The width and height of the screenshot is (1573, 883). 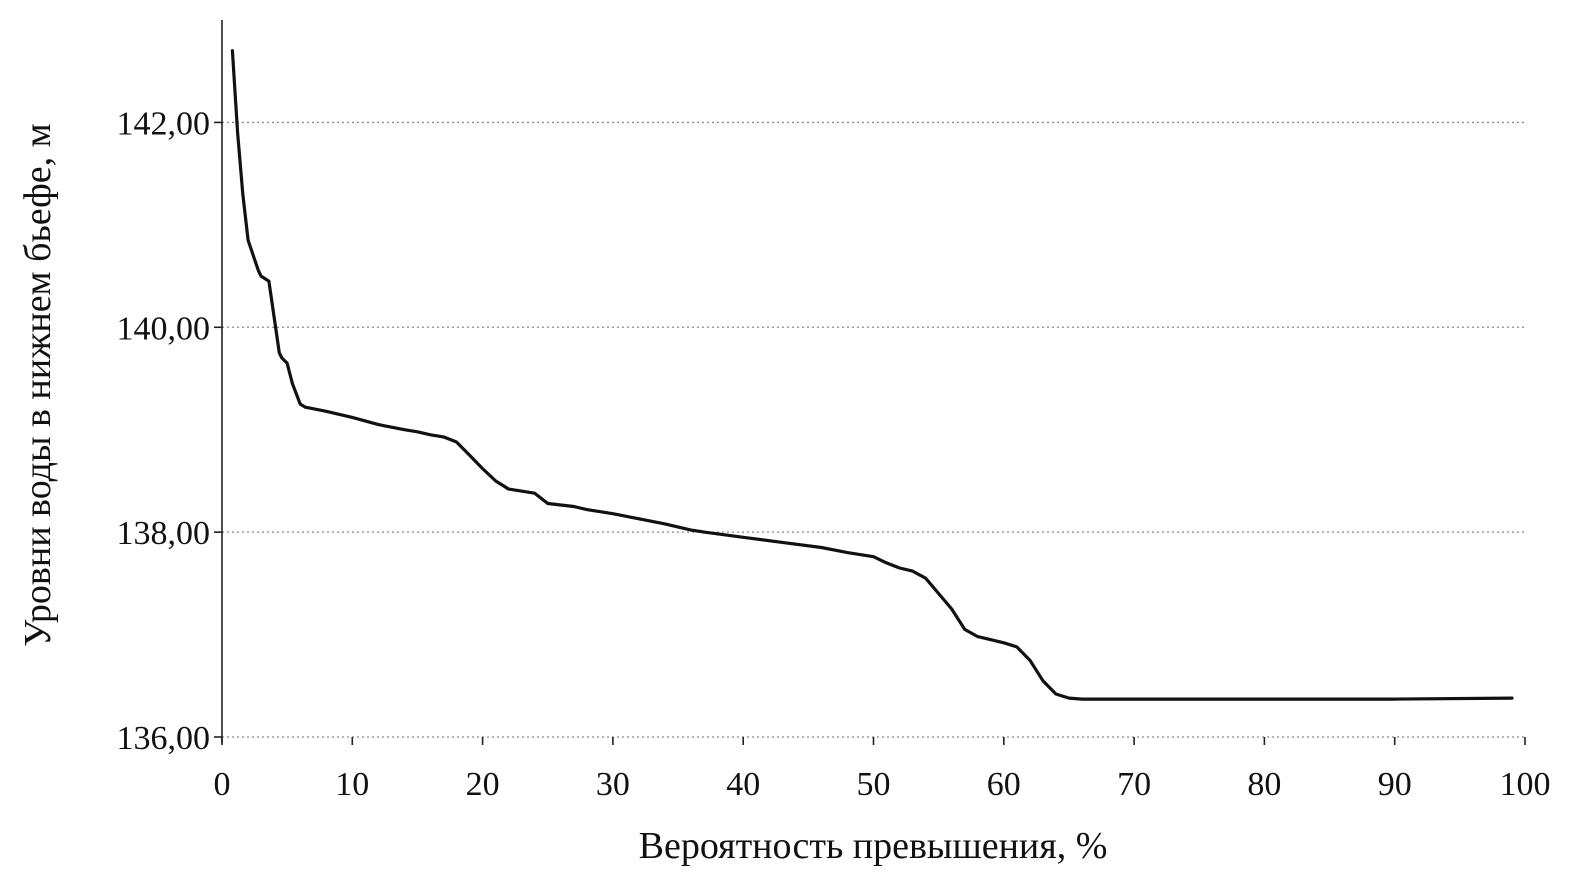 I want to click on y-tick-label-1: 138,00, so click(x=164, y=533).